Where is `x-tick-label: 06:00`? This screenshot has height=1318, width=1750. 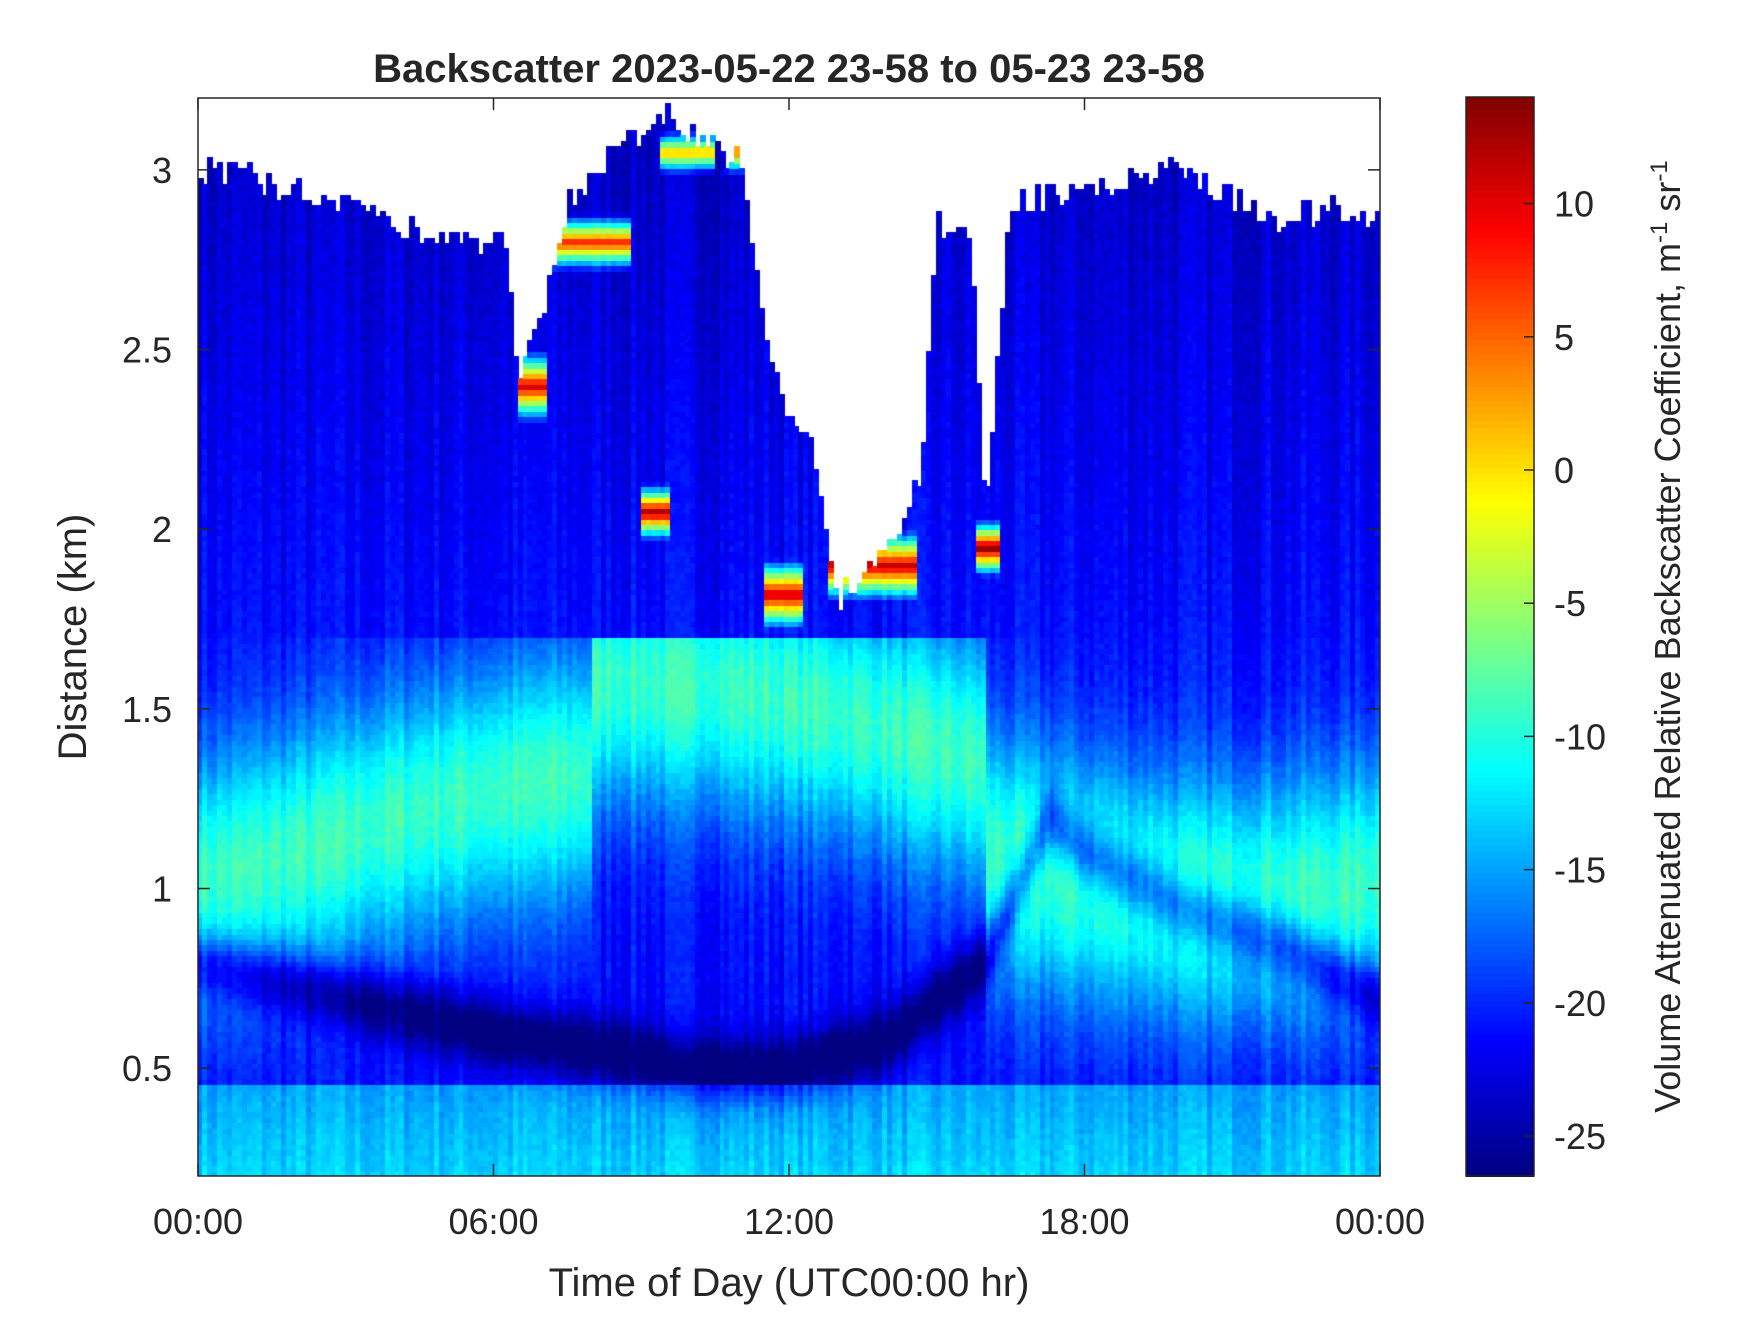 x-tick-label: 06:00 is located at coordinates (493, 1221).